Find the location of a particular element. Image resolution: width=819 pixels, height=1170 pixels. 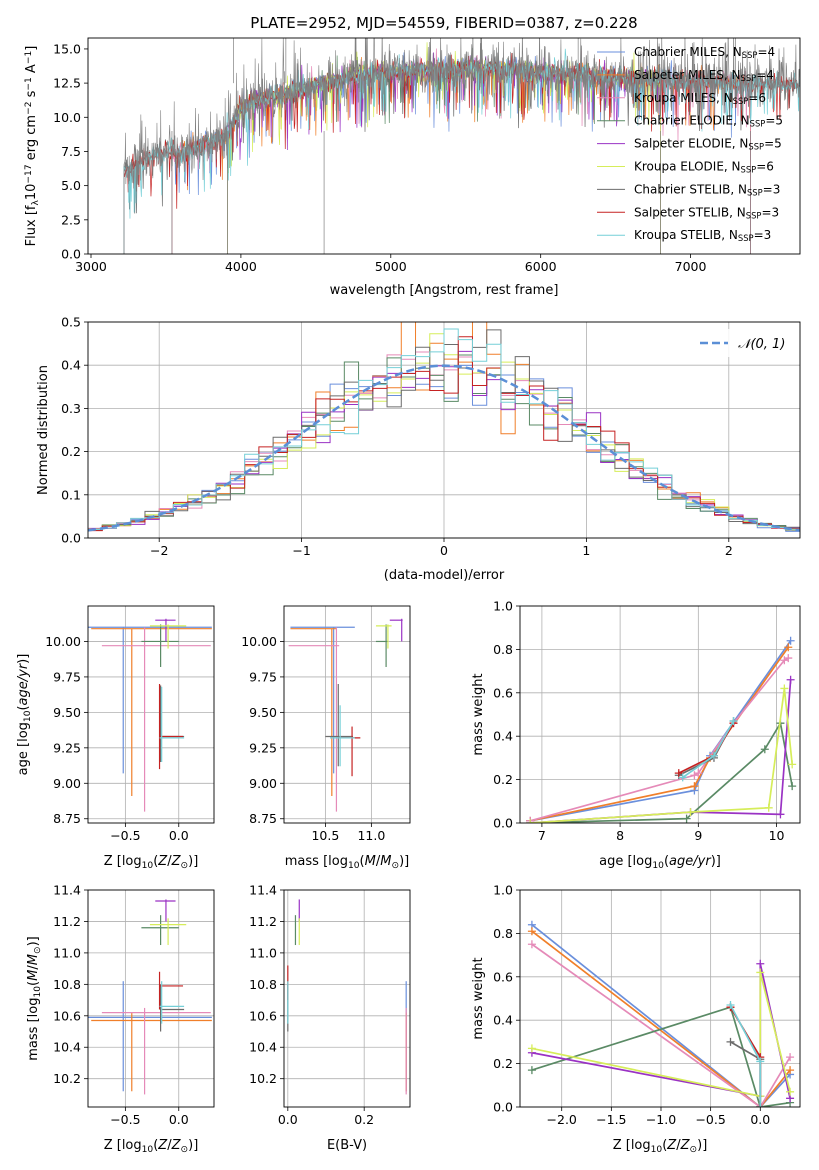

x-axis-label: mass [log10(M/M⊙)] is located at coordinates (347, 862).